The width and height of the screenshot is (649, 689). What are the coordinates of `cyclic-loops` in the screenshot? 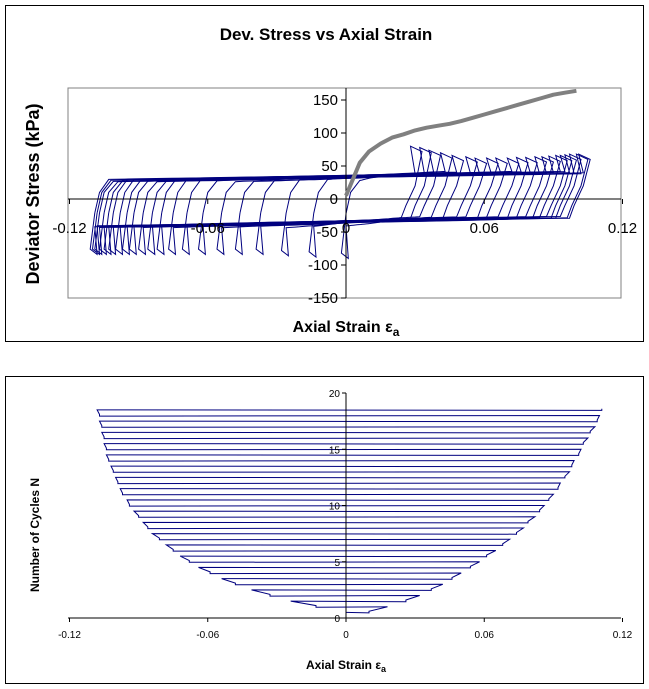 It's located at (340, 202).